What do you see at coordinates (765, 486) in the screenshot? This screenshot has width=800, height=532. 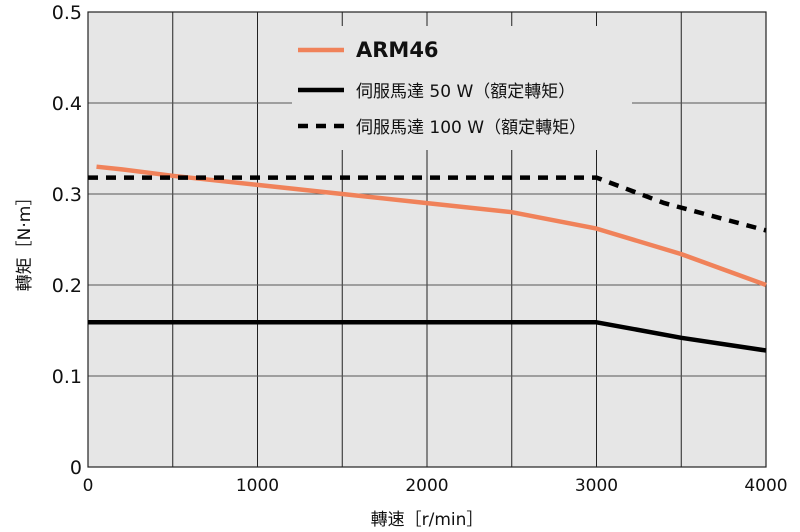 I see `x-tick-label: 4000` at bounding box center [765, 486].